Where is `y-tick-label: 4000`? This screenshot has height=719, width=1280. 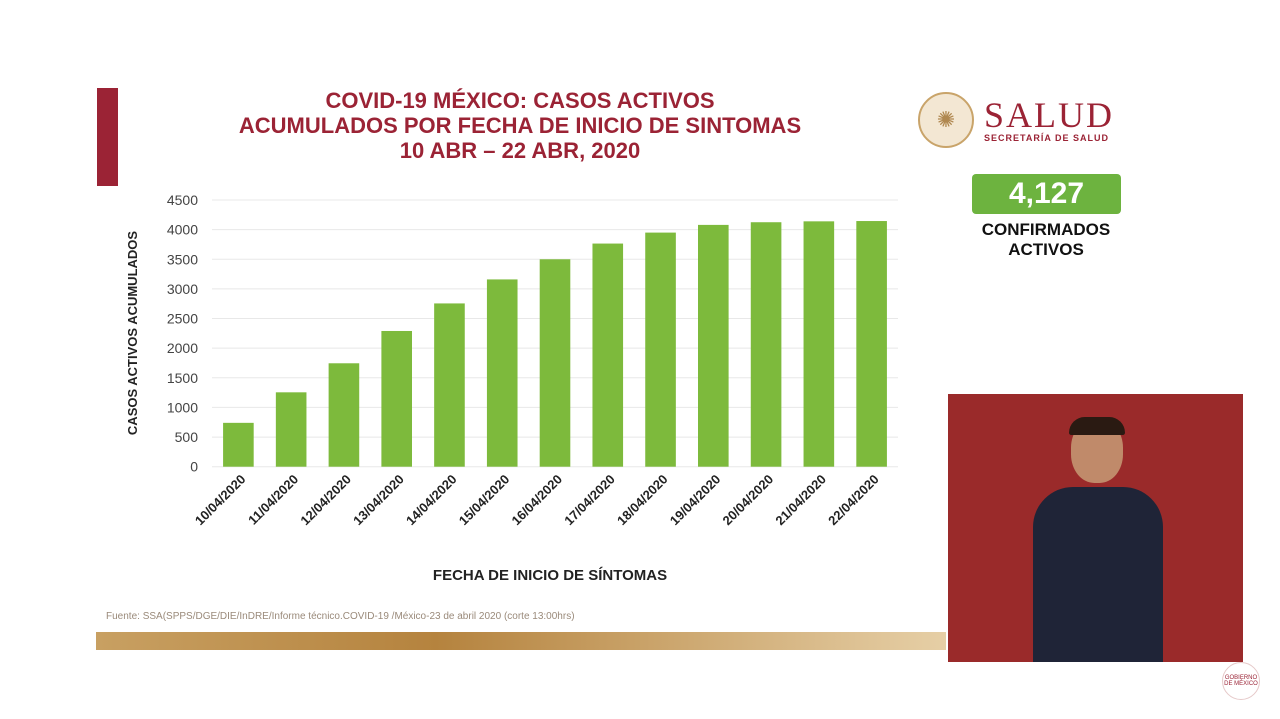
y-tick-label: 4000 is located at coordinates (182, 230).